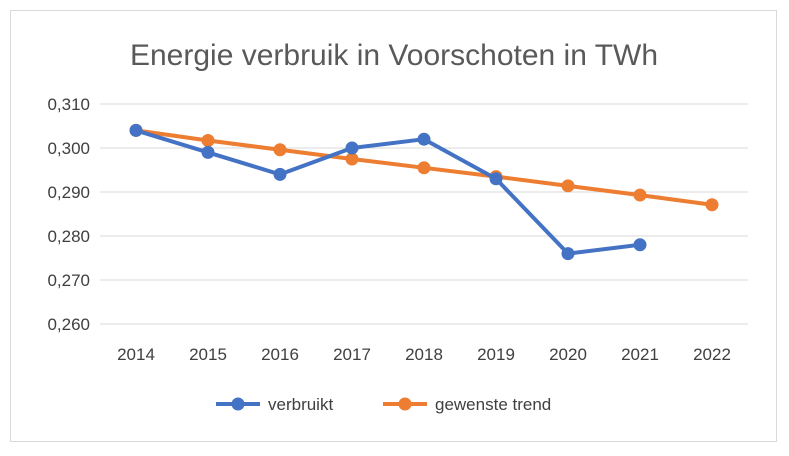 The height and width of the screenshot is (456, 789). Describe the element at coordinates (208, 354) in the screenshot. I see `x-tick-label: 2015` at that location.